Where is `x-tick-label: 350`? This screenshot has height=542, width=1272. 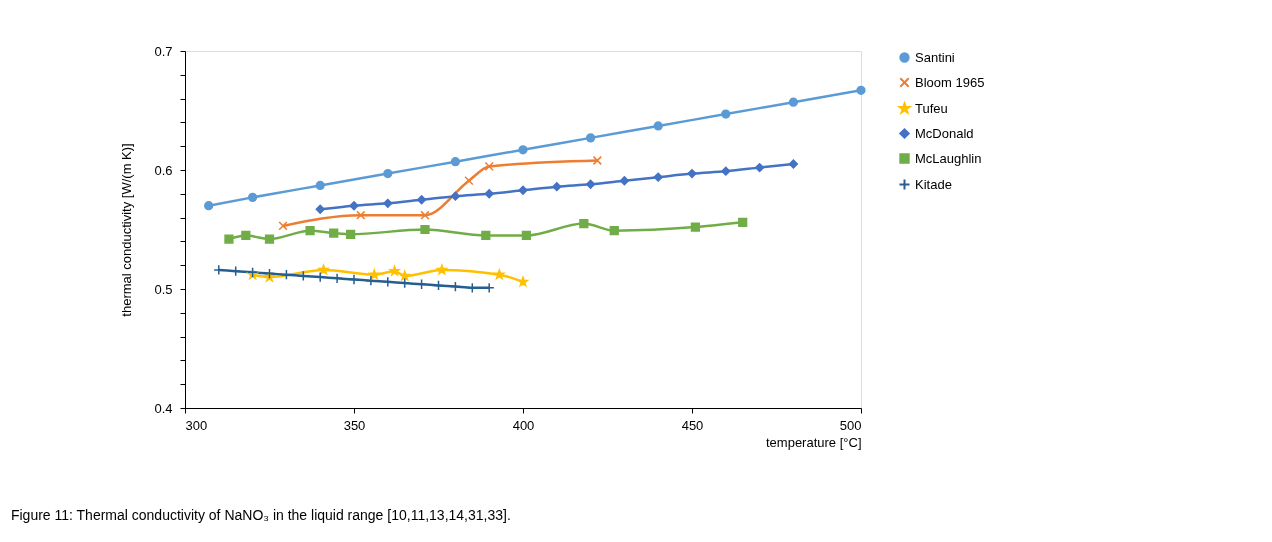
x-tick-label: 350 is located at coordinates (354, 425).